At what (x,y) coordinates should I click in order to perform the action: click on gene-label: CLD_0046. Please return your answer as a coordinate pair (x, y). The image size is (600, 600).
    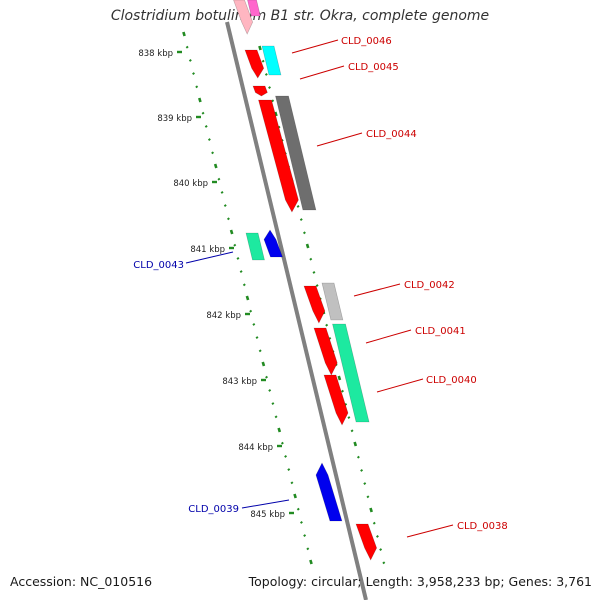
    Looking at the image, I should click on (366, 41).